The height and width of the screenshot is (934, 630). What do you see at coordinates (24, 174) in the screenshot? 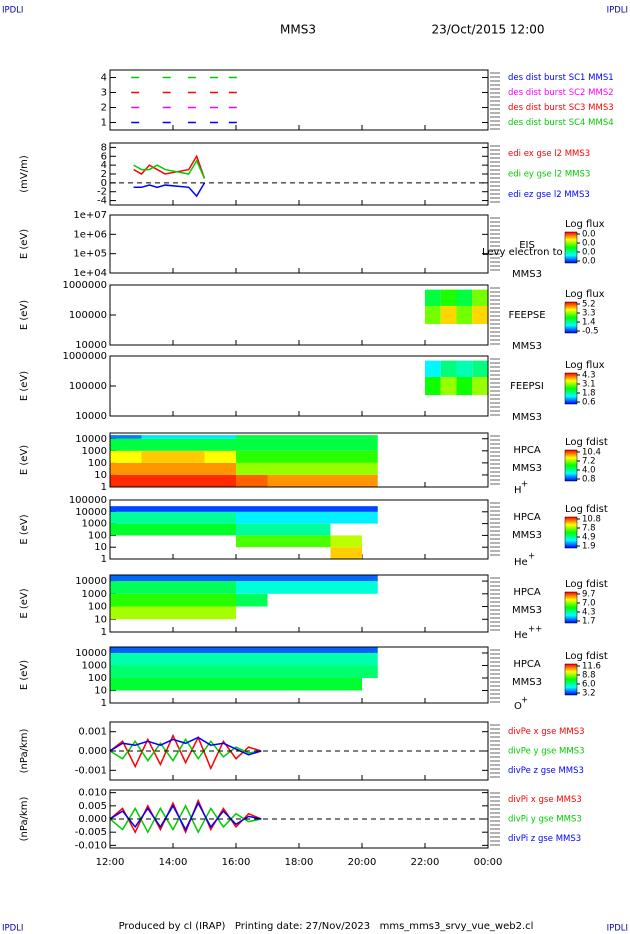
I see `y-axis-label: (mV/m)` at bounding box center [24, 174].